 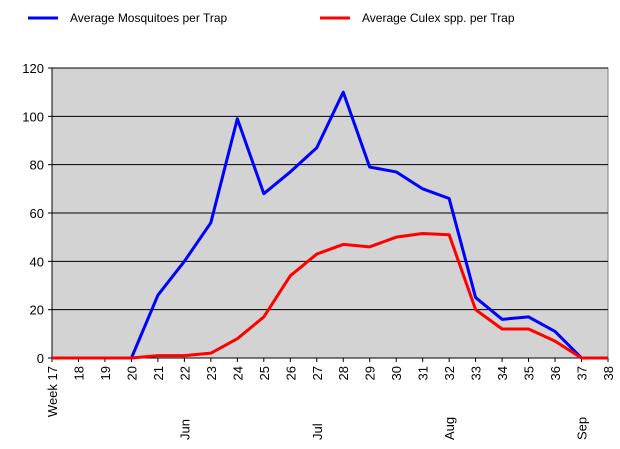 I want to click on x-tick-label: 38, so click(x=608, y=373).